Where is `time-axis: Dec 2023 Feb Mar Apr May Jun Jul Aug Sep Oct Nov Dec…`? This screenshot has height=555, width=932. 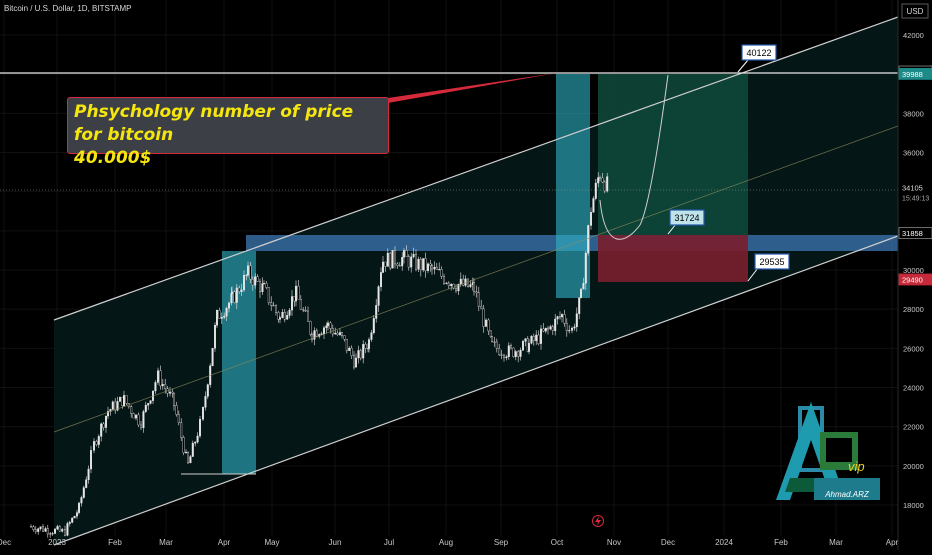
time-axis: Dec 2023 Feb Mar Apr May Jun Jul Aug Sep Oct Nov Dec… is located at coordinates (449, 542).